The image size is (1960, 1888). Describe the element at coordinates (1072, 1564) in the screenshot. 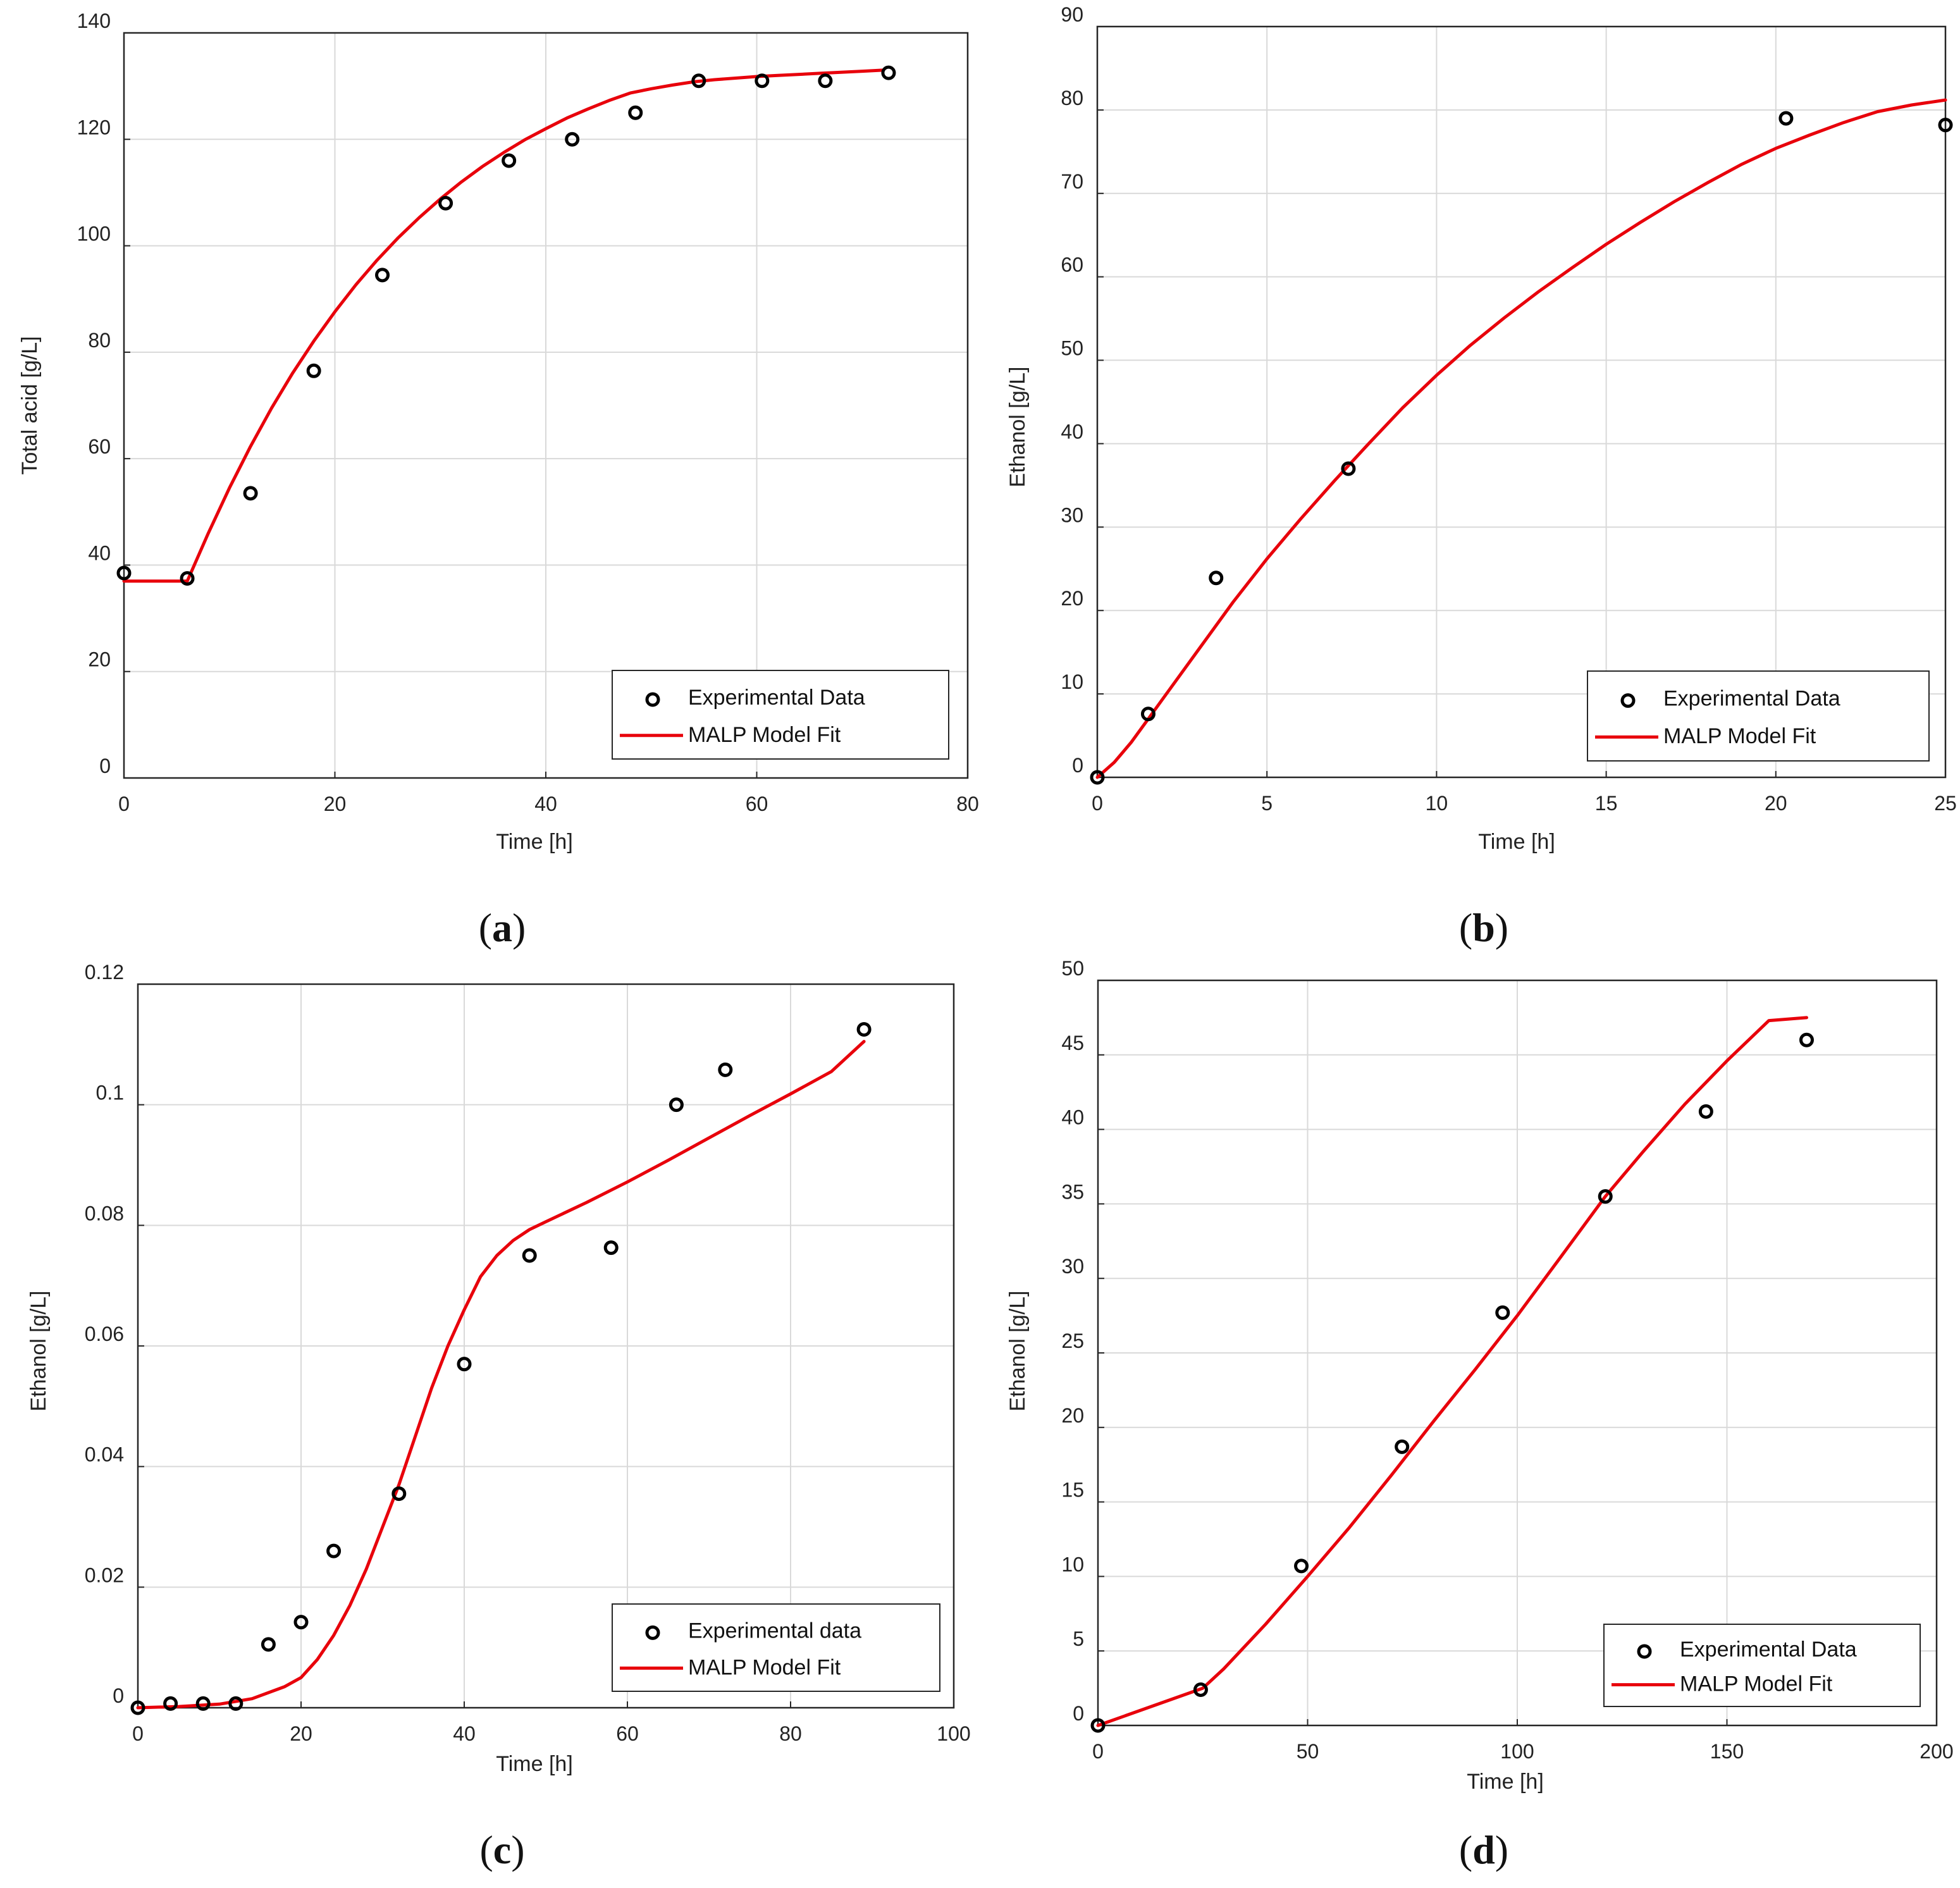

I see `y-tick-label: 10` at that location.